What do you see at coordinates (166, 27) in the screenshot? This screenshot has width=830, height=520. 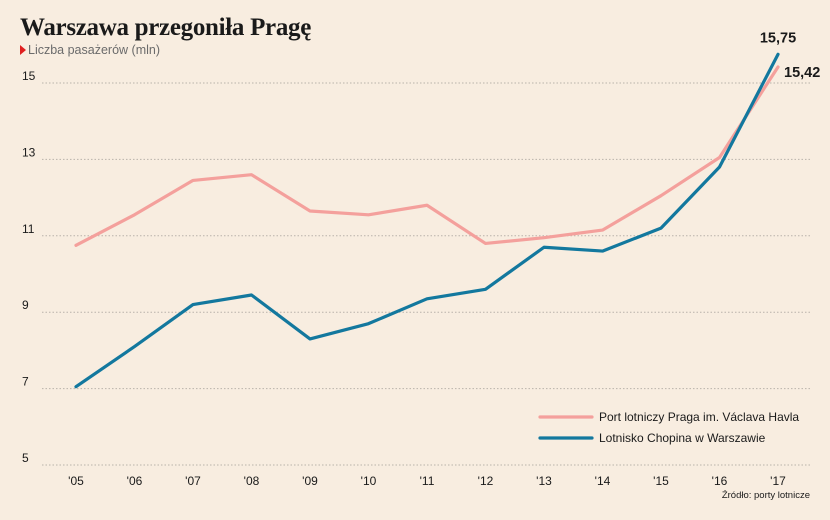 I see `chart-title: Warszawa przegoniła Pragę` at bounding box center [166, 27].